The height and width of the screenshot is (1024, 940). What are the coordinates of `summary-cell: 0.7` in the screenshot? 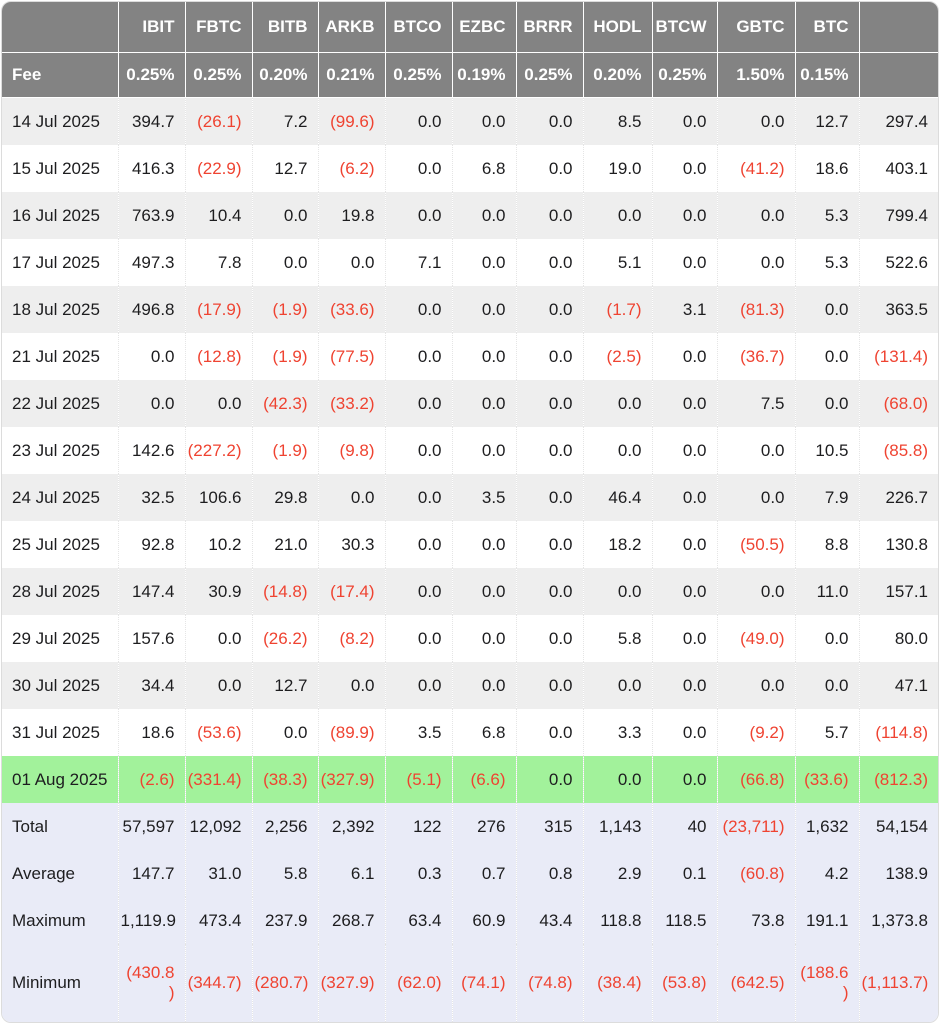 It's located at (483, 873).